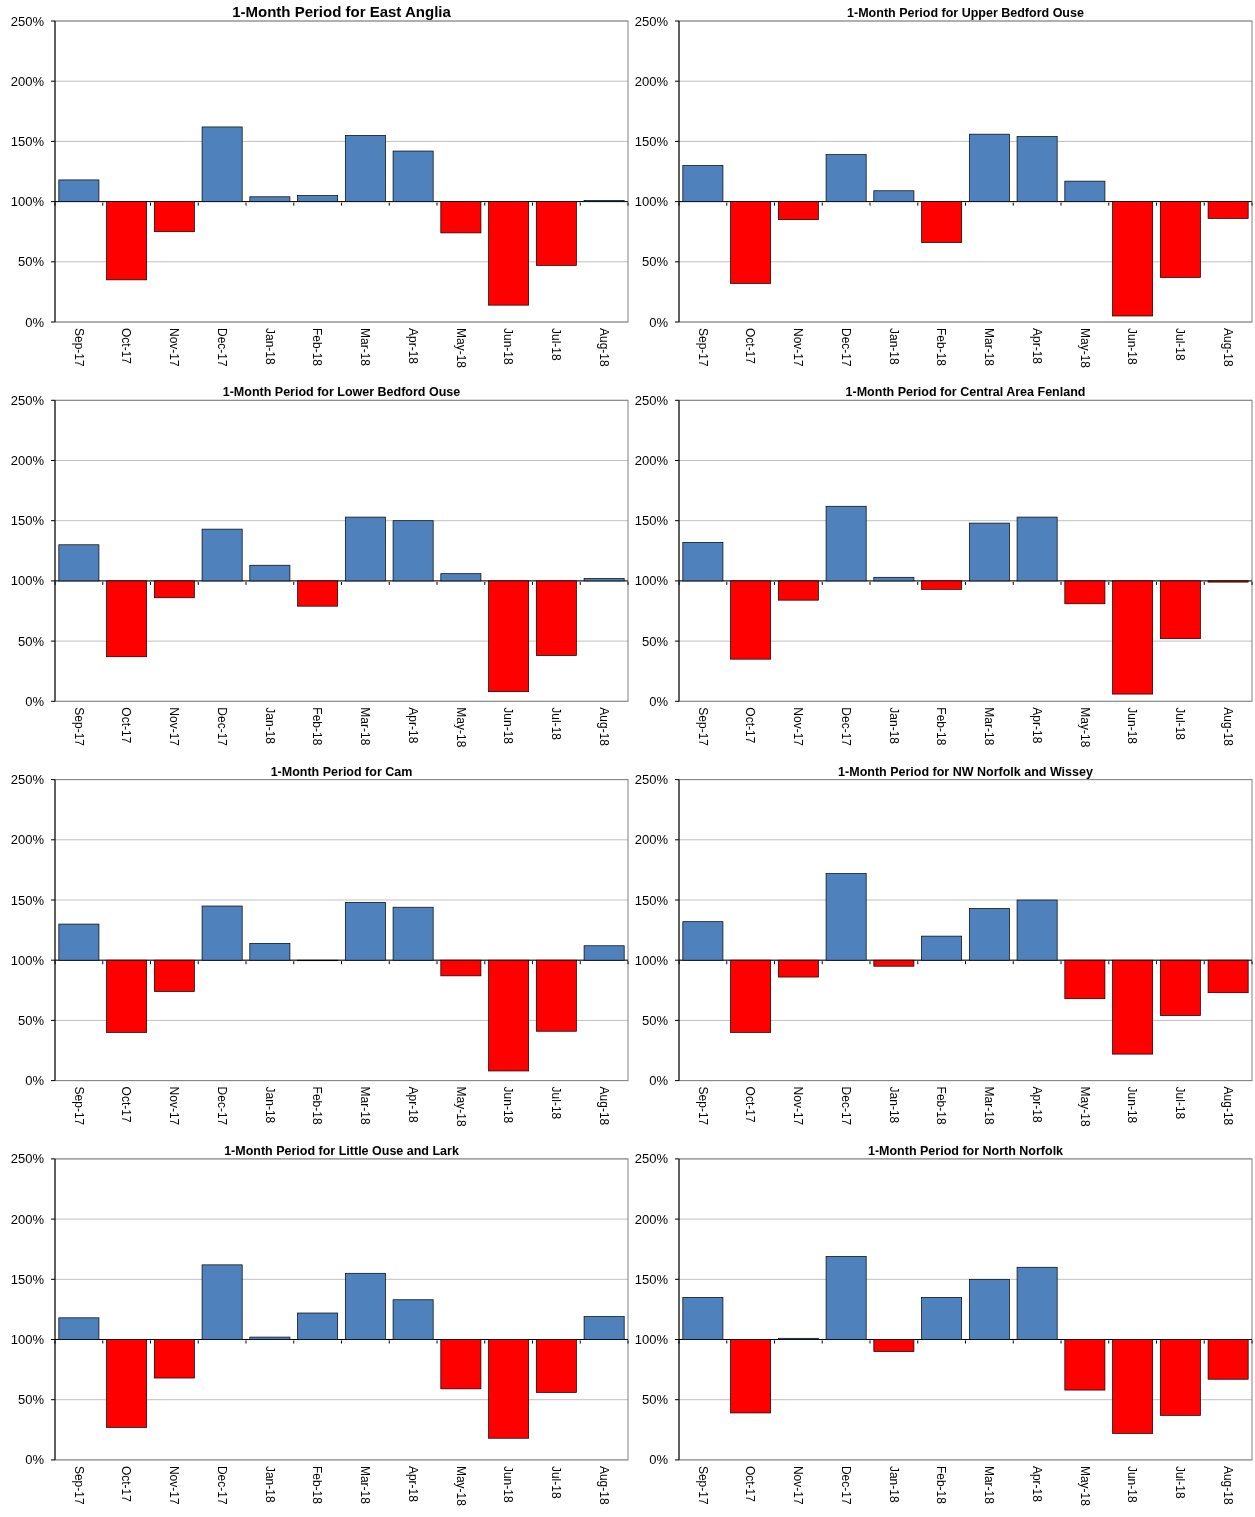 This screenshot has height=1517, width=1255. I want to click on chart-title: 1-Month Period for Upper Bedford Ouse, so click(965, 13).